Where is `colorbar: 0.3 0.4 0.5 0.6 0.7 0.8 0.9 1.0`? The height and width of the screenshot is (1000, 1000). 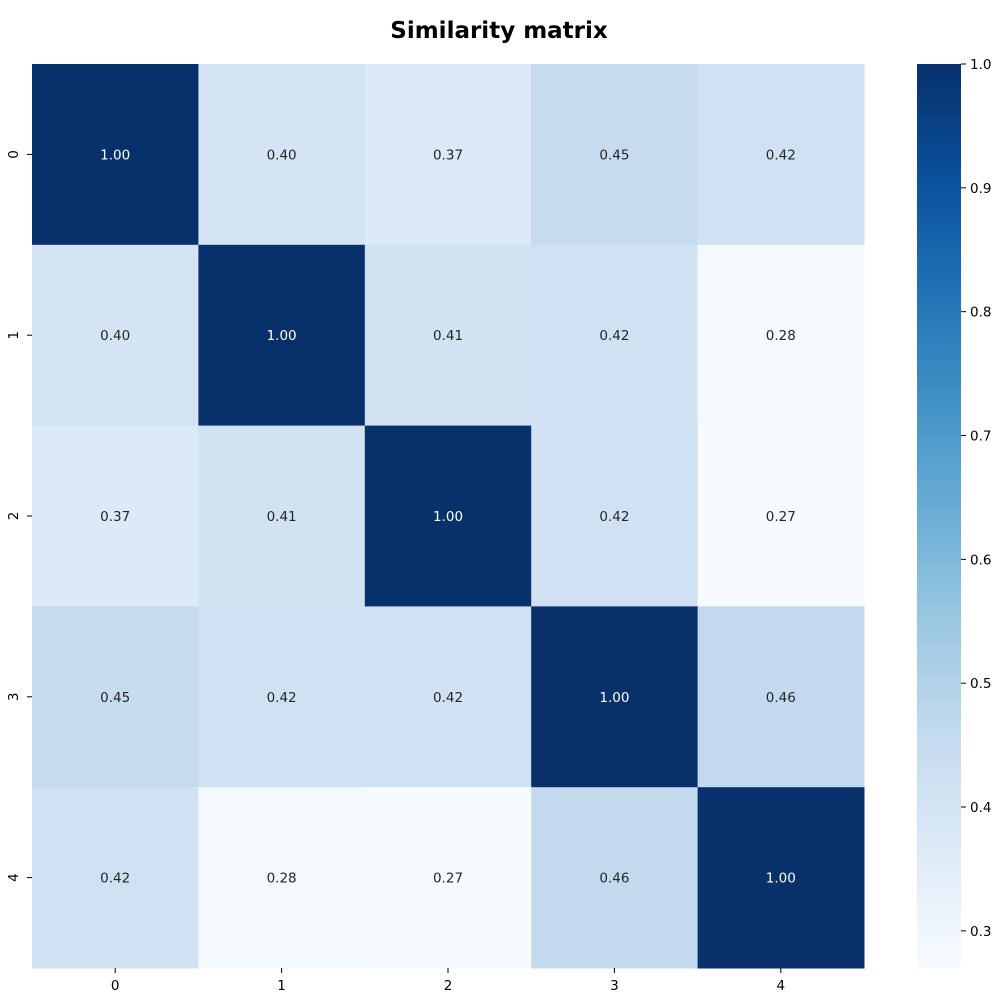
colorbar: 0.3 0.4 0.5 0.6 0.7 0.8 0.9 1.0 is located at coordinates (954, 512).